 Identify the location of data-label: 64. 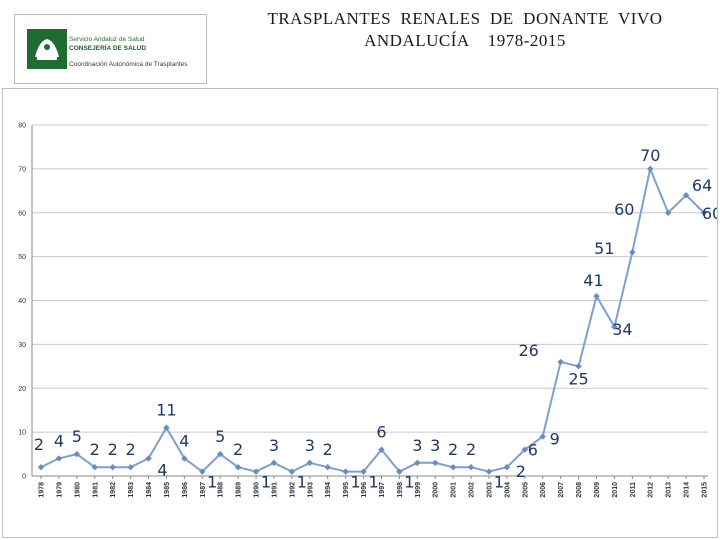
(702, 185).